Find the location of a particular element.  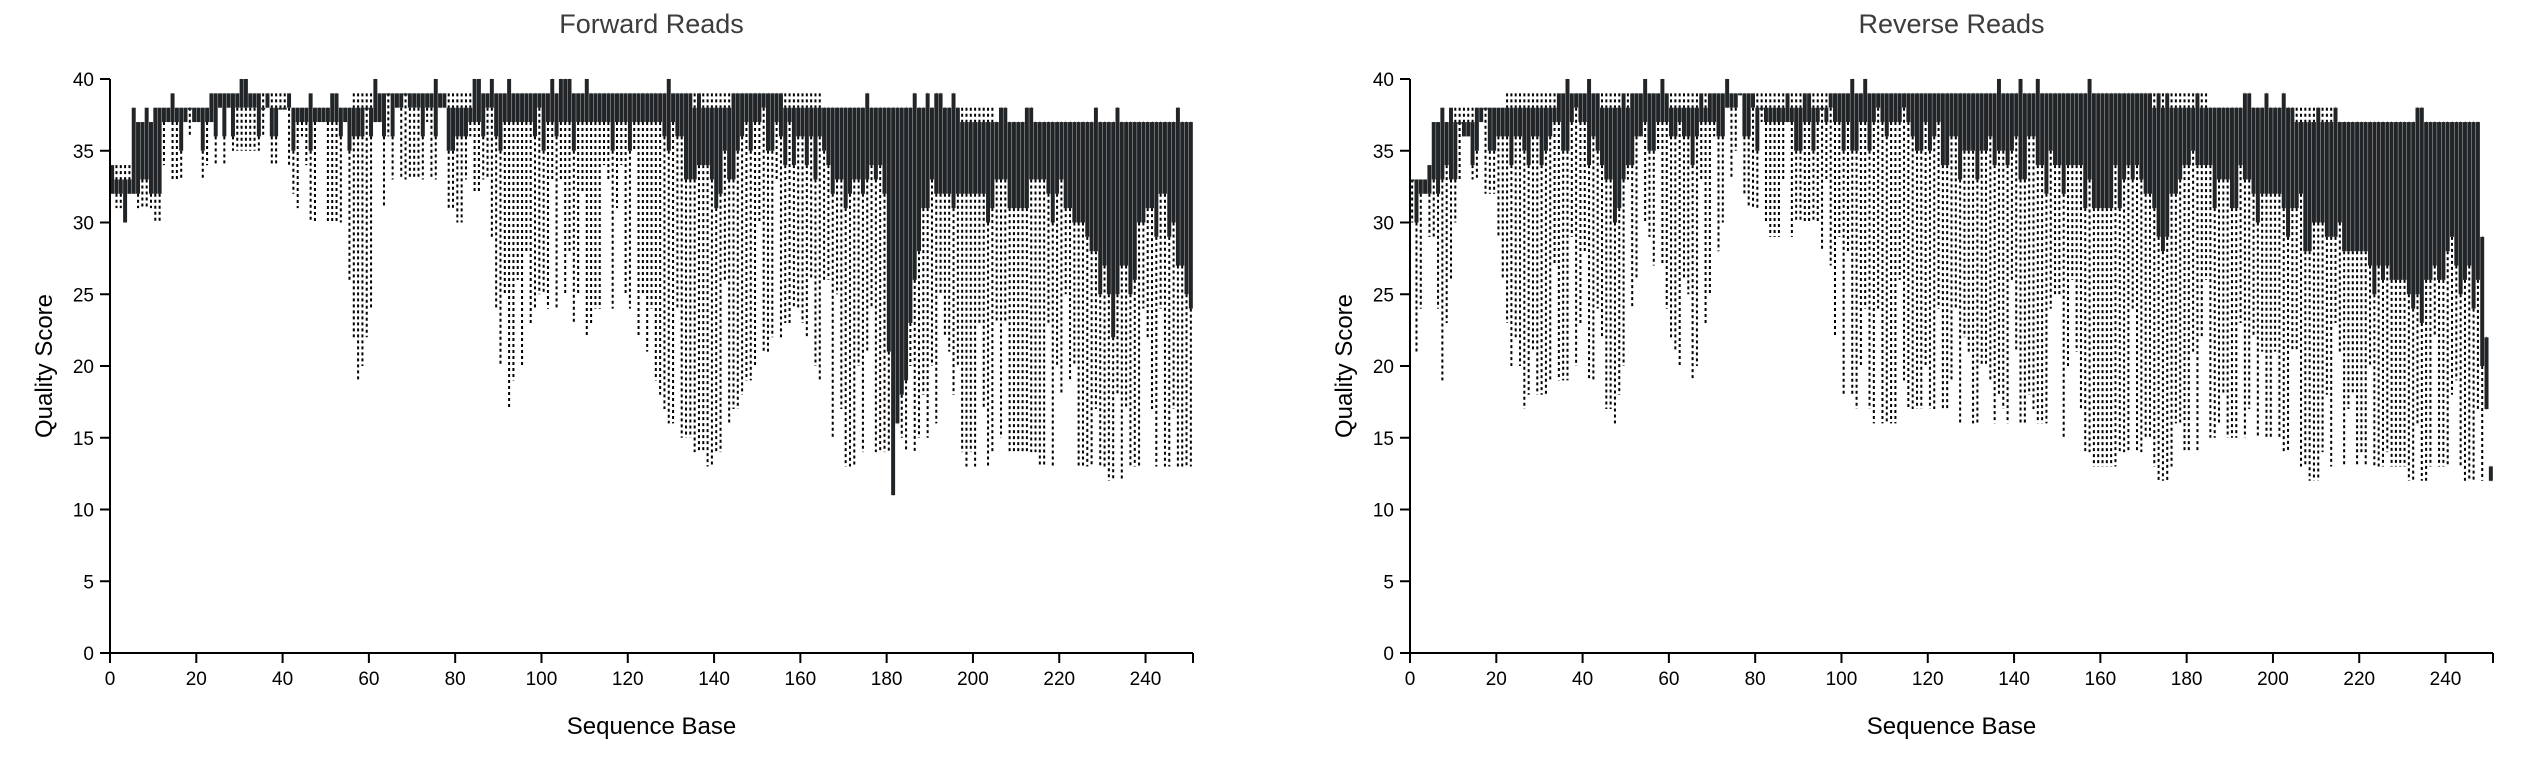

x-tick-label: 100 is located at coordinates (1842, 679).